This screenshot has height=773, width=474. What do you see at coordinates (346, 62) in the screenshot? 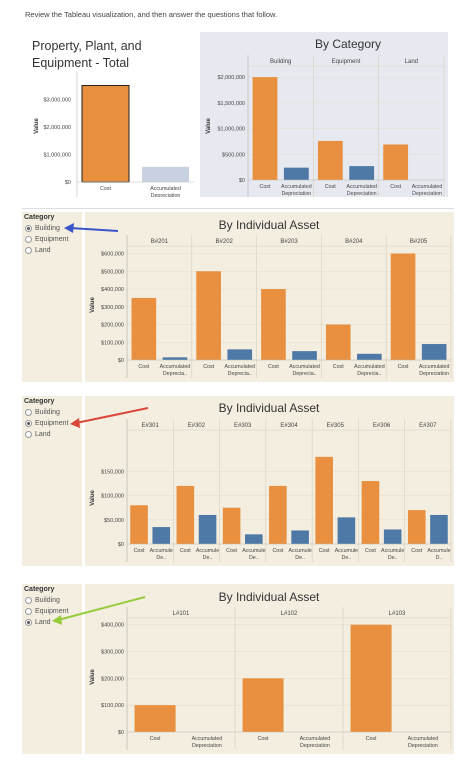
I see `group-header: Equipment` at bounding box center [346, 62].